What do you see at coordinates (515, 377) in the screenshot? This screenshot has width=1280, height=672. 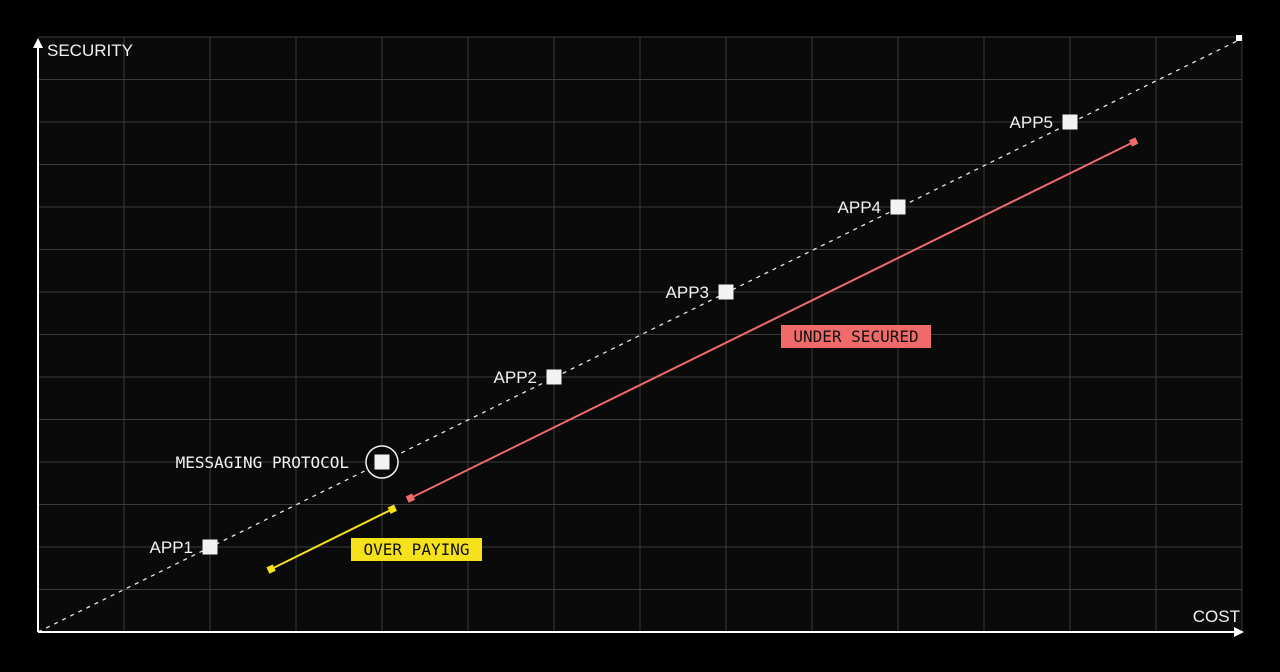 I see `point-label: APP2` at bounding box center [515, 377].